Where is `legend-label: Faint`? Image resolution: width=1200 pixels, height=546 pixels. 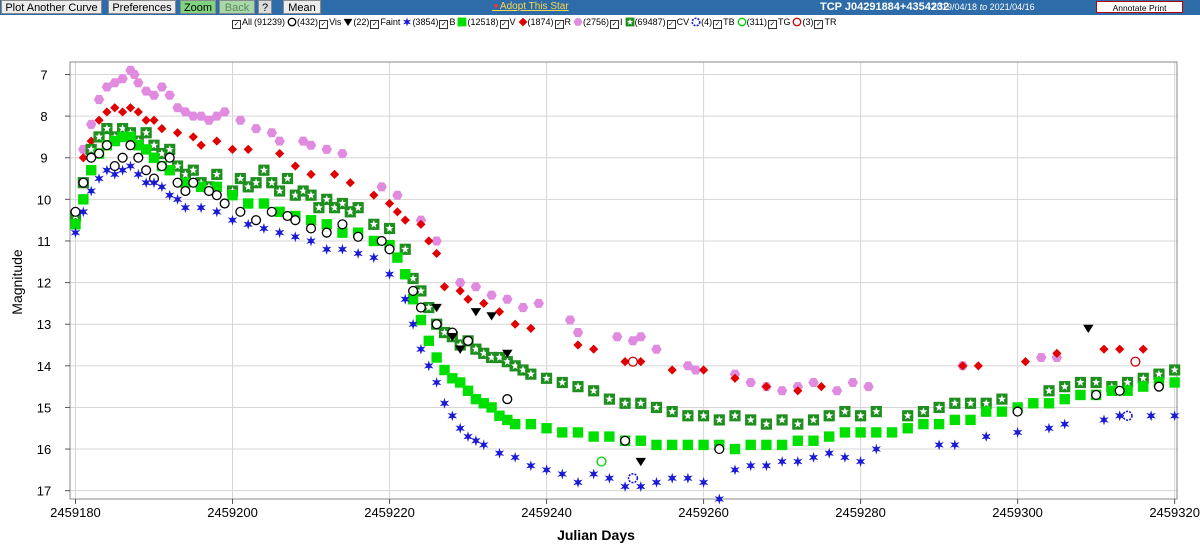
legend-label: Faint is located at coordinates (390, 22).